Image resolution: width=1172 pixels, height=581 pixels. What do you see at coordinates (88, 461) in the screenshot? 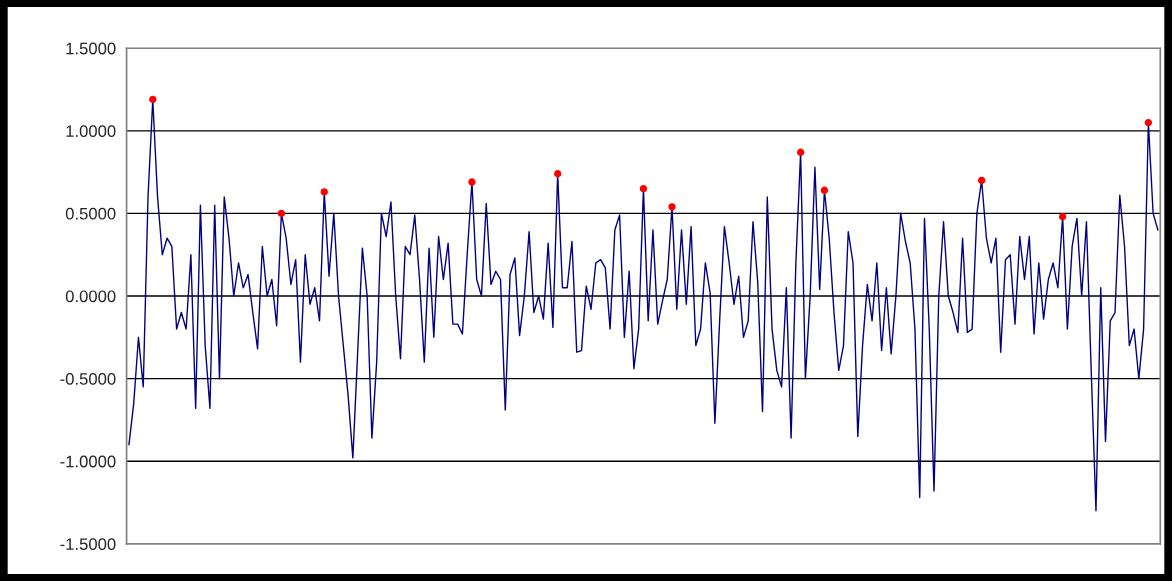
I see `y-tick-label: -1.0000` at bounding box center [88, 461].